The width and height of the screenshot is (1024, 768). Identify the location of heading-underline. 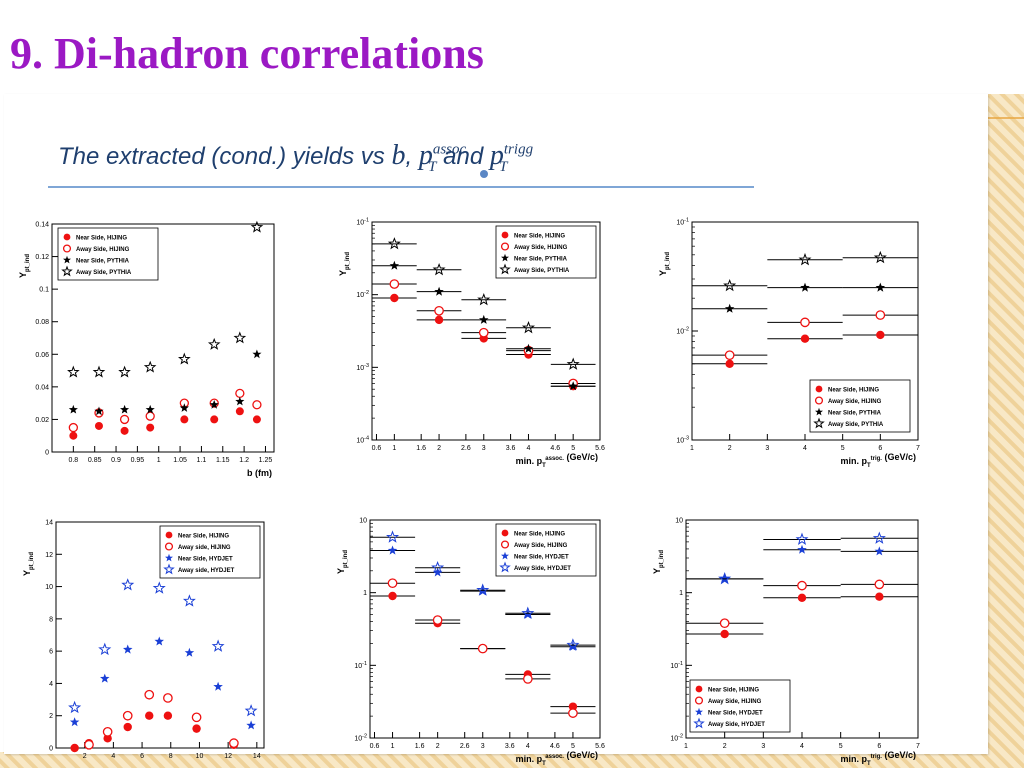
(401, 187).